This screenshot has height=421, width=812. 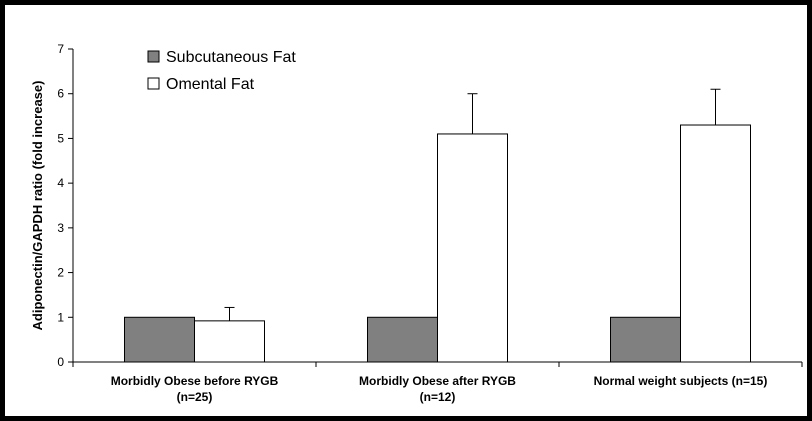 What do you see at coordinates (60, 362) in the screenshot?
I see `y-tick-label: 0` at bounding box center [60, 362].